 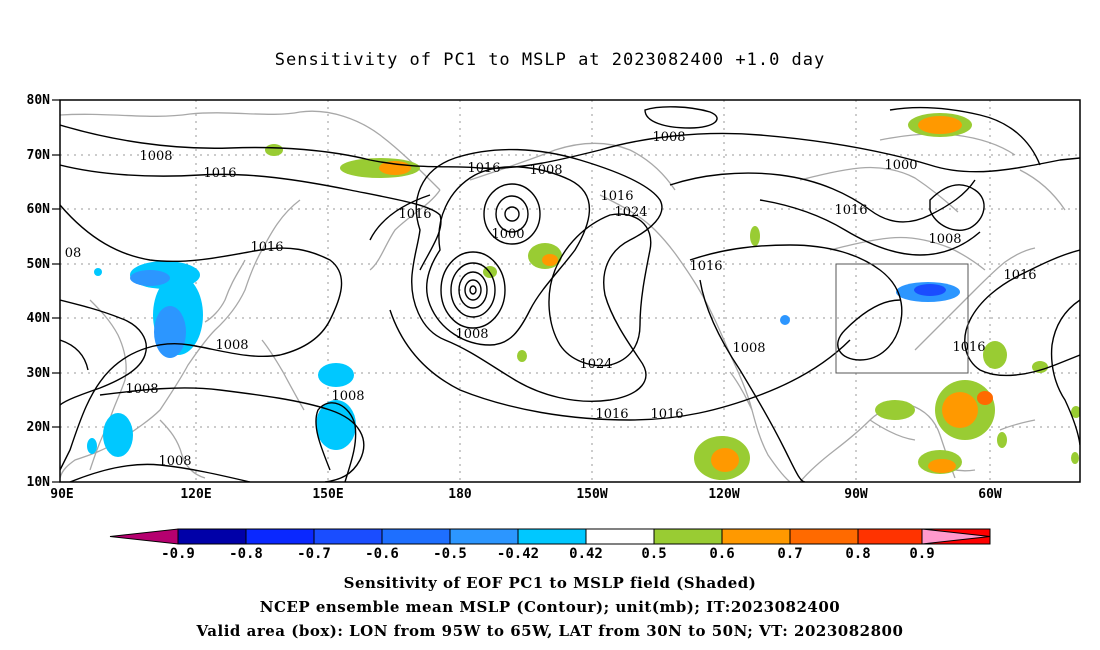 I want to click on longitude-labels: 90E 120E 150E 180 150W 120W 90W 60W, so click(x=526, y=494).